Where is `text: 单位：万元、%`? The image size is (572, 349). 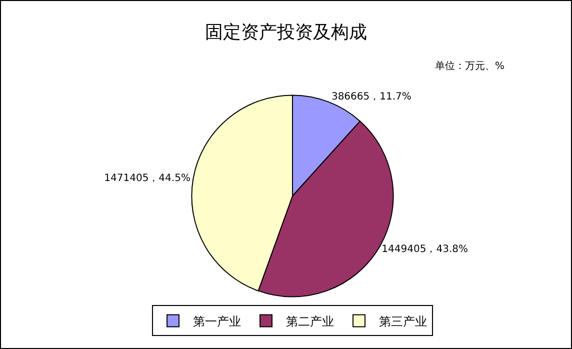
text: 单位：万元、% is located at coordinates (470, 66).